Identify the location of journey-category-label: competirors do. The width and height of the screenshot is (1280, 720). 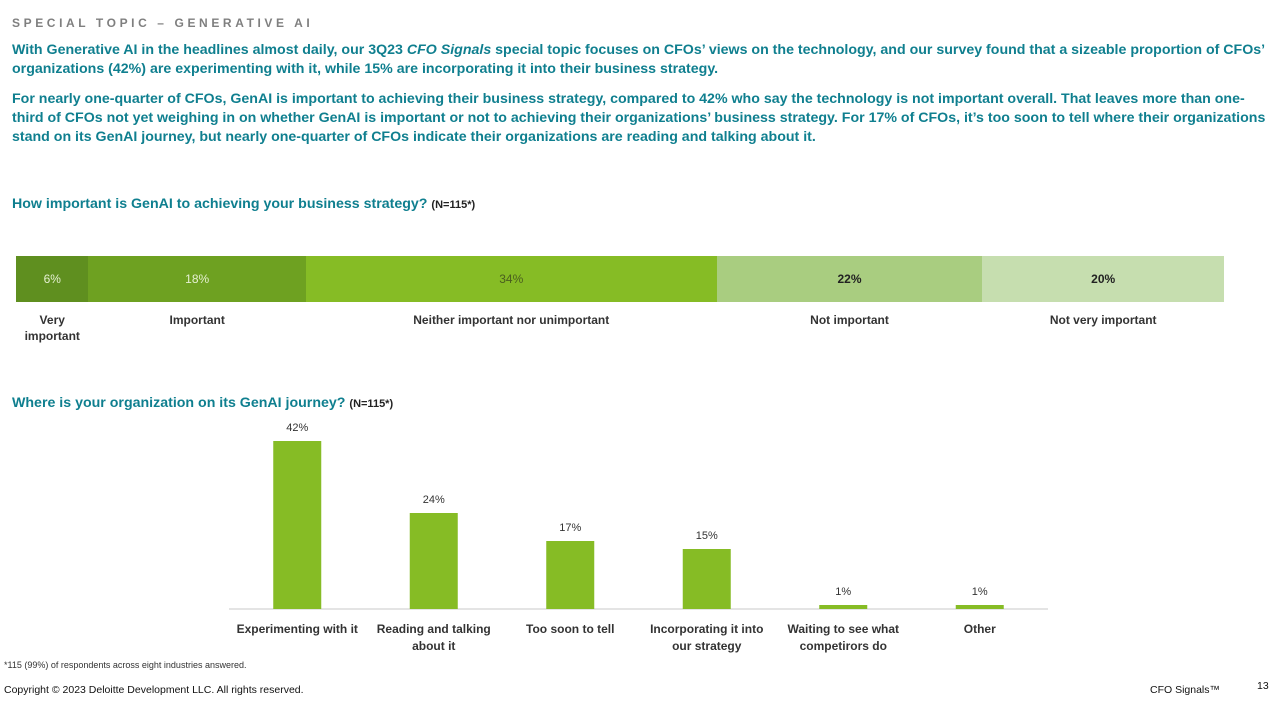
(843, 646).